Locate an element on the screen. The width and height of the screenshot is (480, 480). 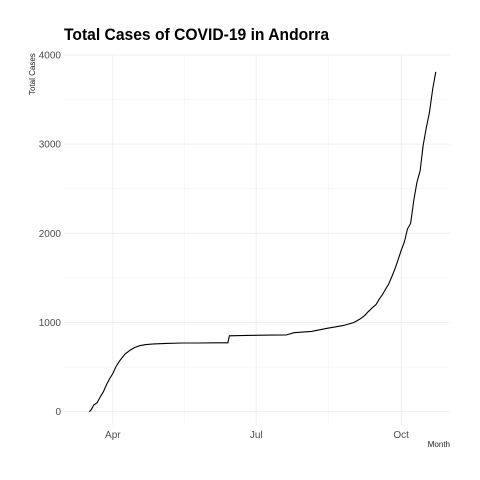
y-tick-label: 1000 is located at coordinates (50, 323).